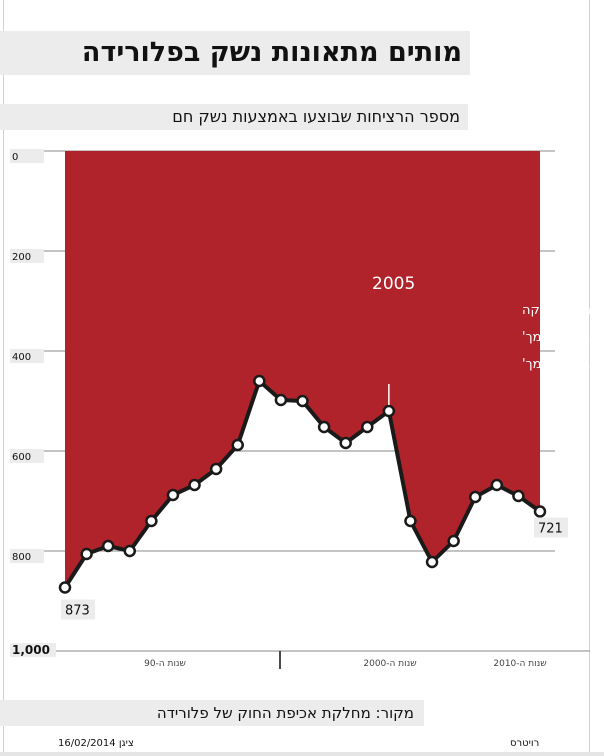  I want to click on ytick-label: 1,000, so click(31, 650).